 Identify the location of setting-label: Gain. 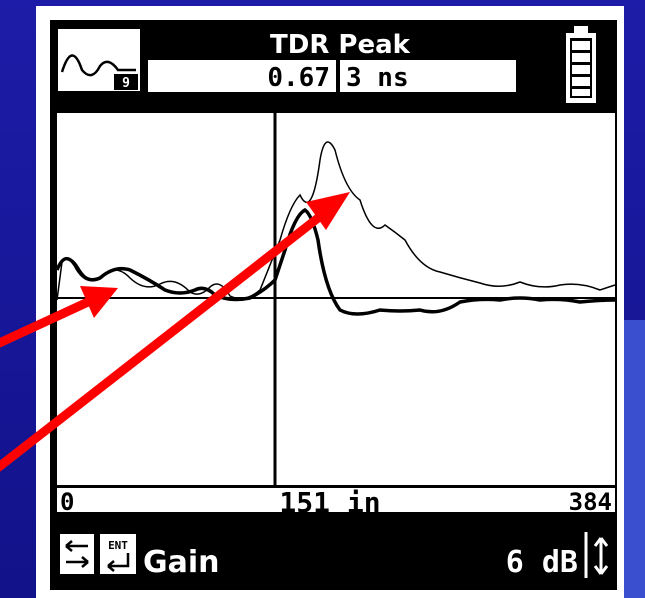
(181, 562).